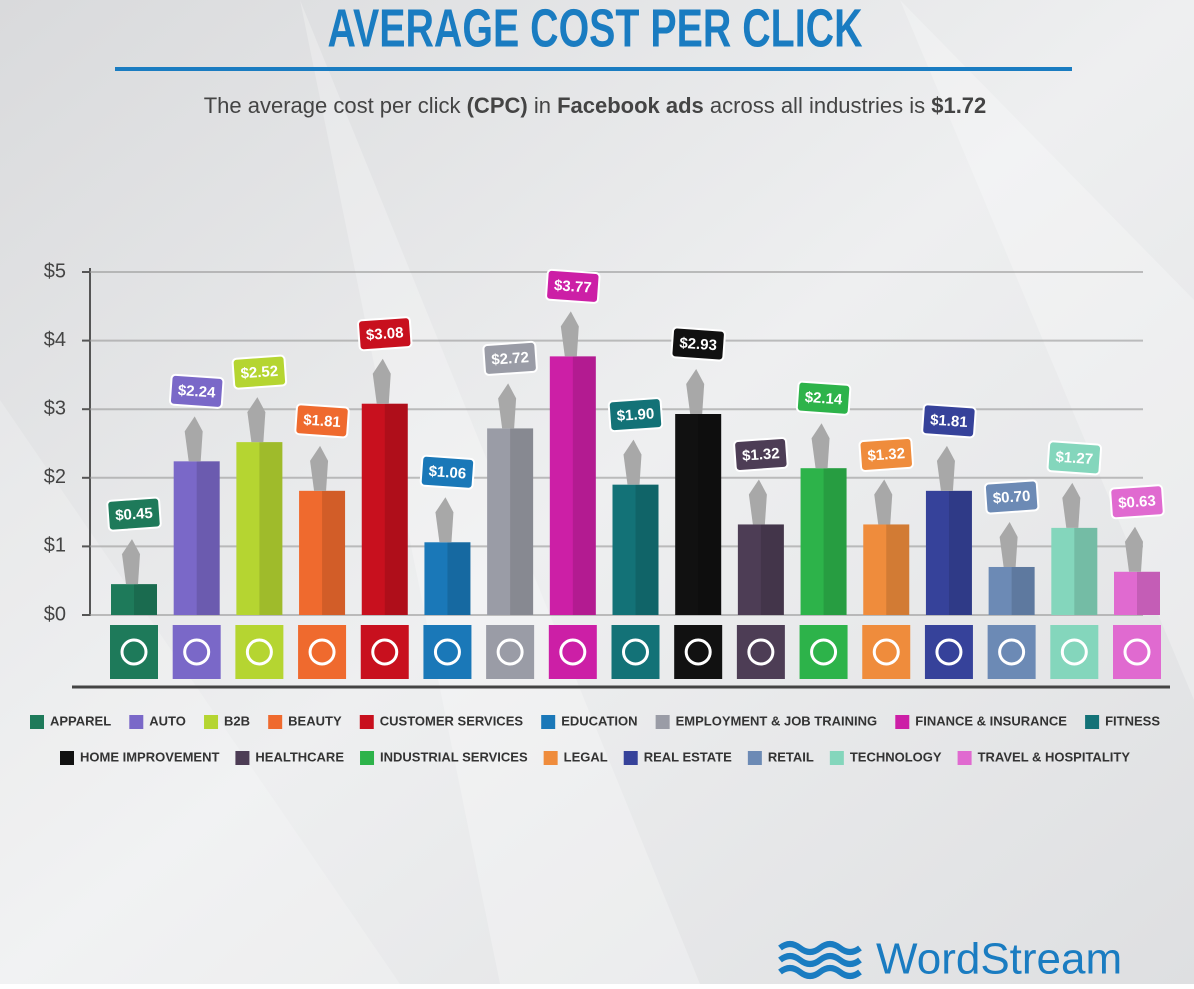 The width and height of the screenshot is (1194, 989). What do you see at coordinates (950, 959) in the screenshot?
I see `brand-logo: WordStream` at bounding box center [950, 959].